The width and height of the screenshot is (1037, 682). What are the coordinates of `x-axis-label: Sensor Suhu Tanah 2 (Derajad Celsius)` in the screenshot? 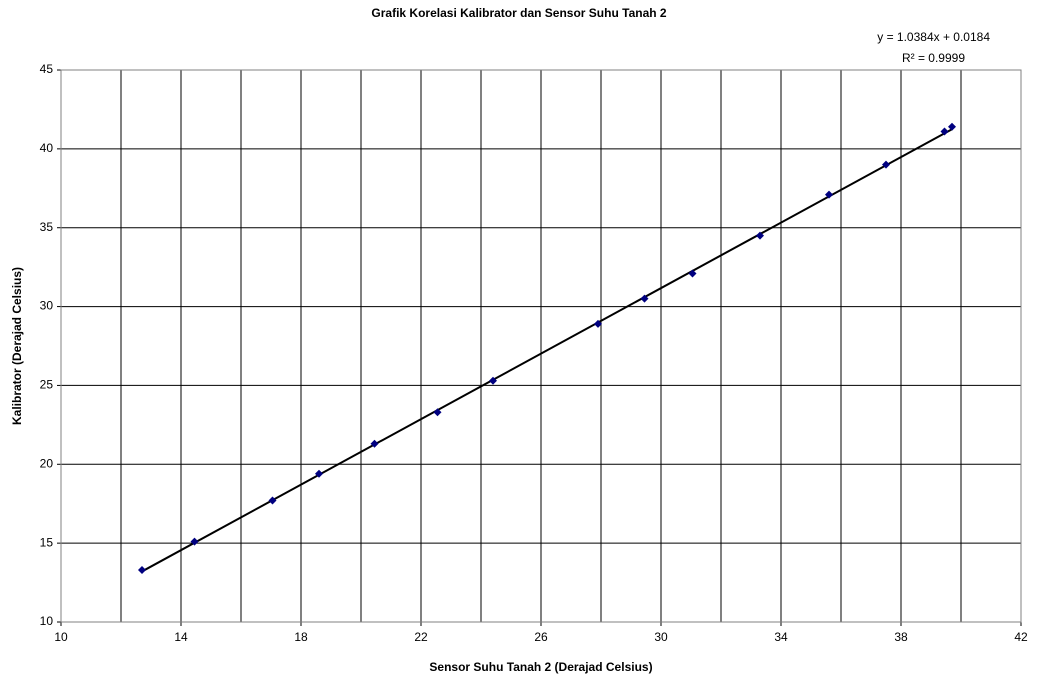 It's located at (540, 667).